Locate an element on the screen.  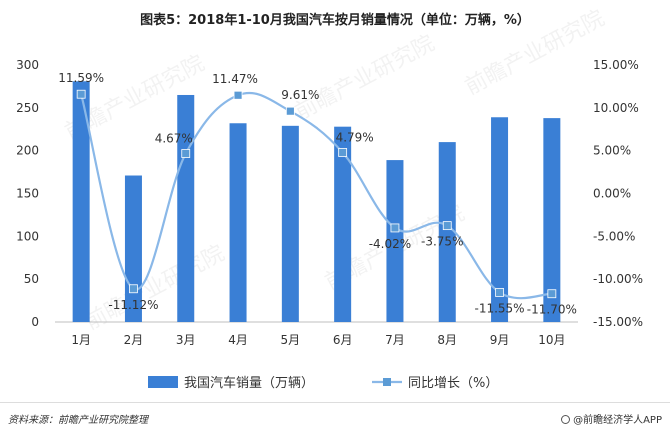
y-right-tick-label: 10.00% is located at coordinates (616, 108).